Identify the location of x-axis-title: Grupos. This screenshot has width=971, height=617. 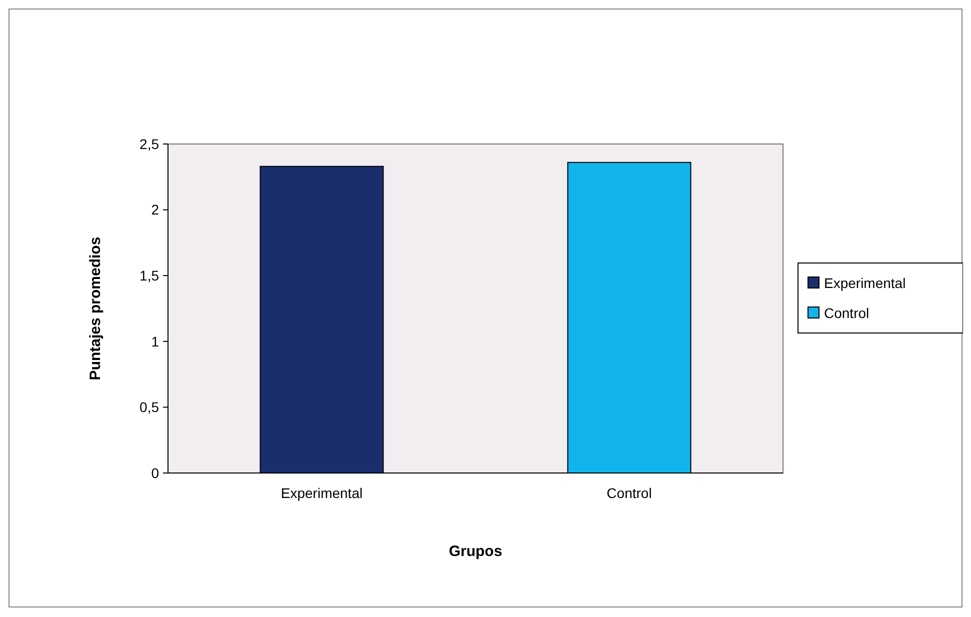
(475, 551).